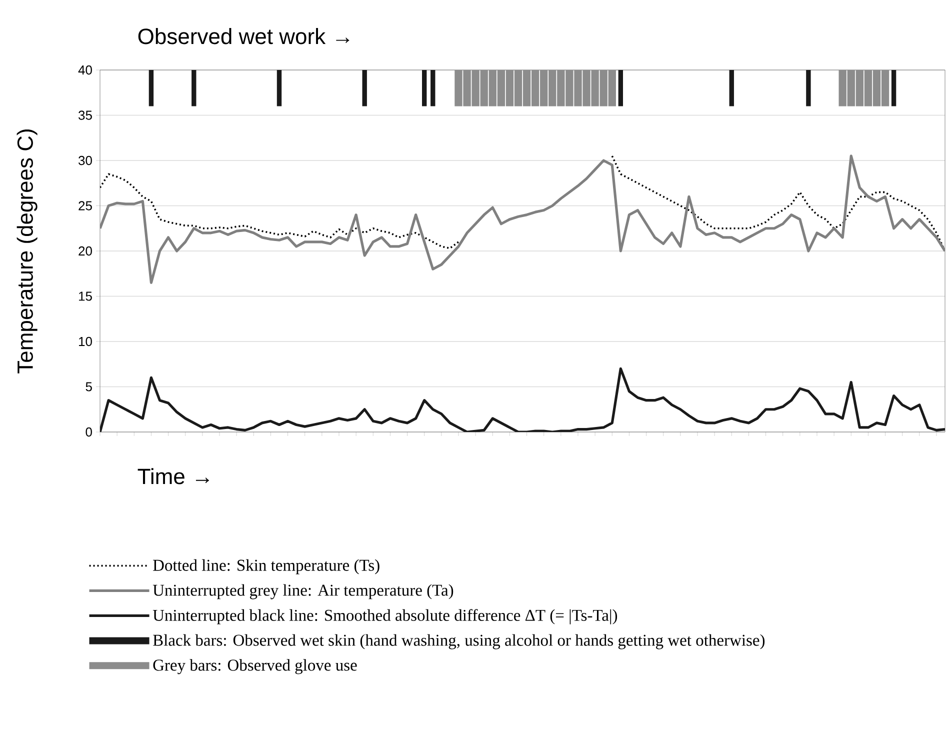 The image size is (949, 730). I want to click on y-tick-label: 10, so click(85, 341).